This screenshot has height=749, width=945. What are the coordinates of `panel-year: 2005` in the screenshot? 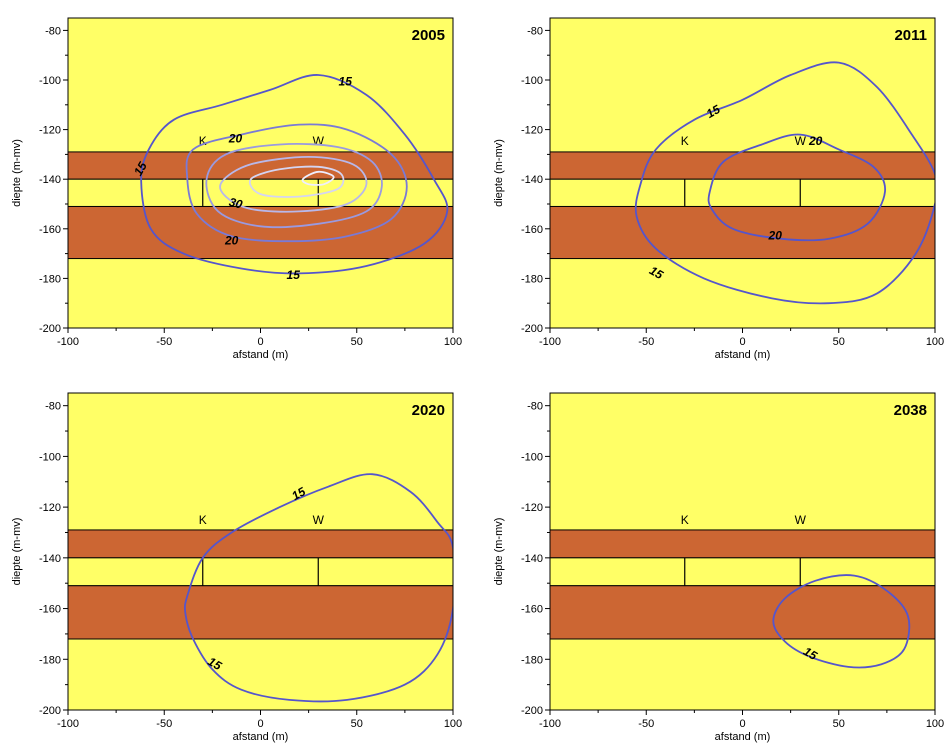 It's located at (428, 35).